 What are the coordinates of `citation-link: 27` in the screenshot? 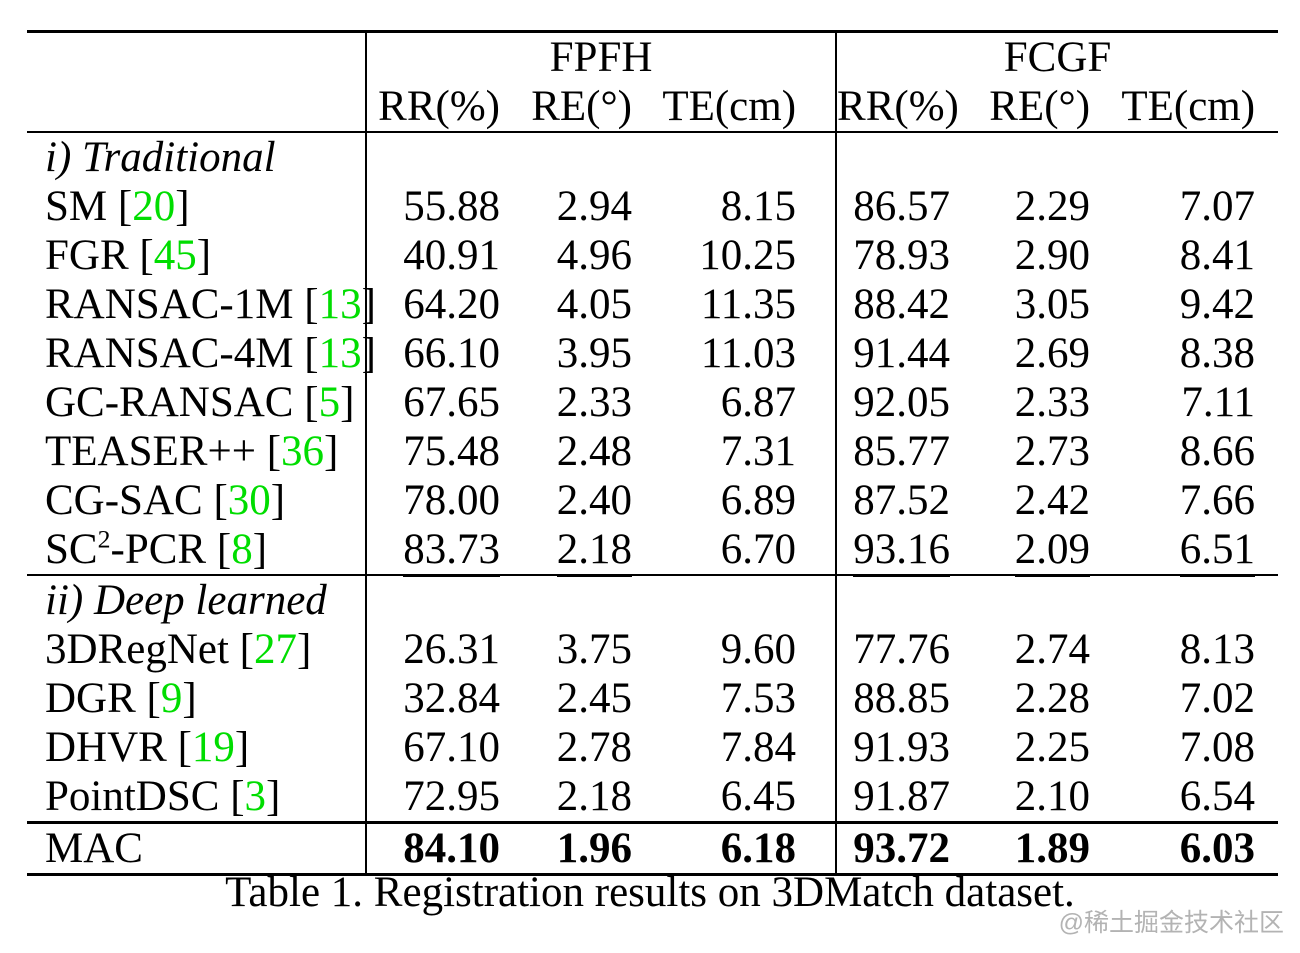 It's located at (275, 649).